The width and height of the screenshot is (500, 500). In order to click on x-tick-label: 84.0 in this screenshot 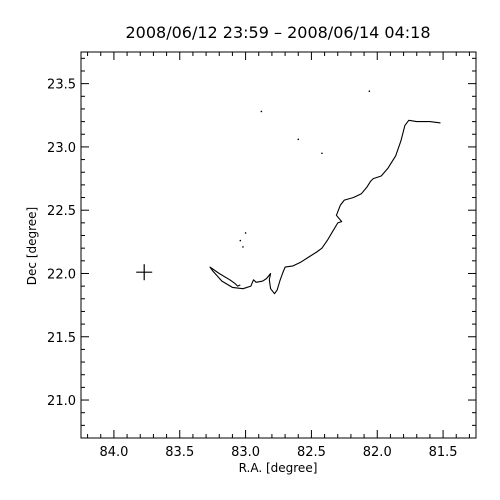, I will do `click(113, 452)`.